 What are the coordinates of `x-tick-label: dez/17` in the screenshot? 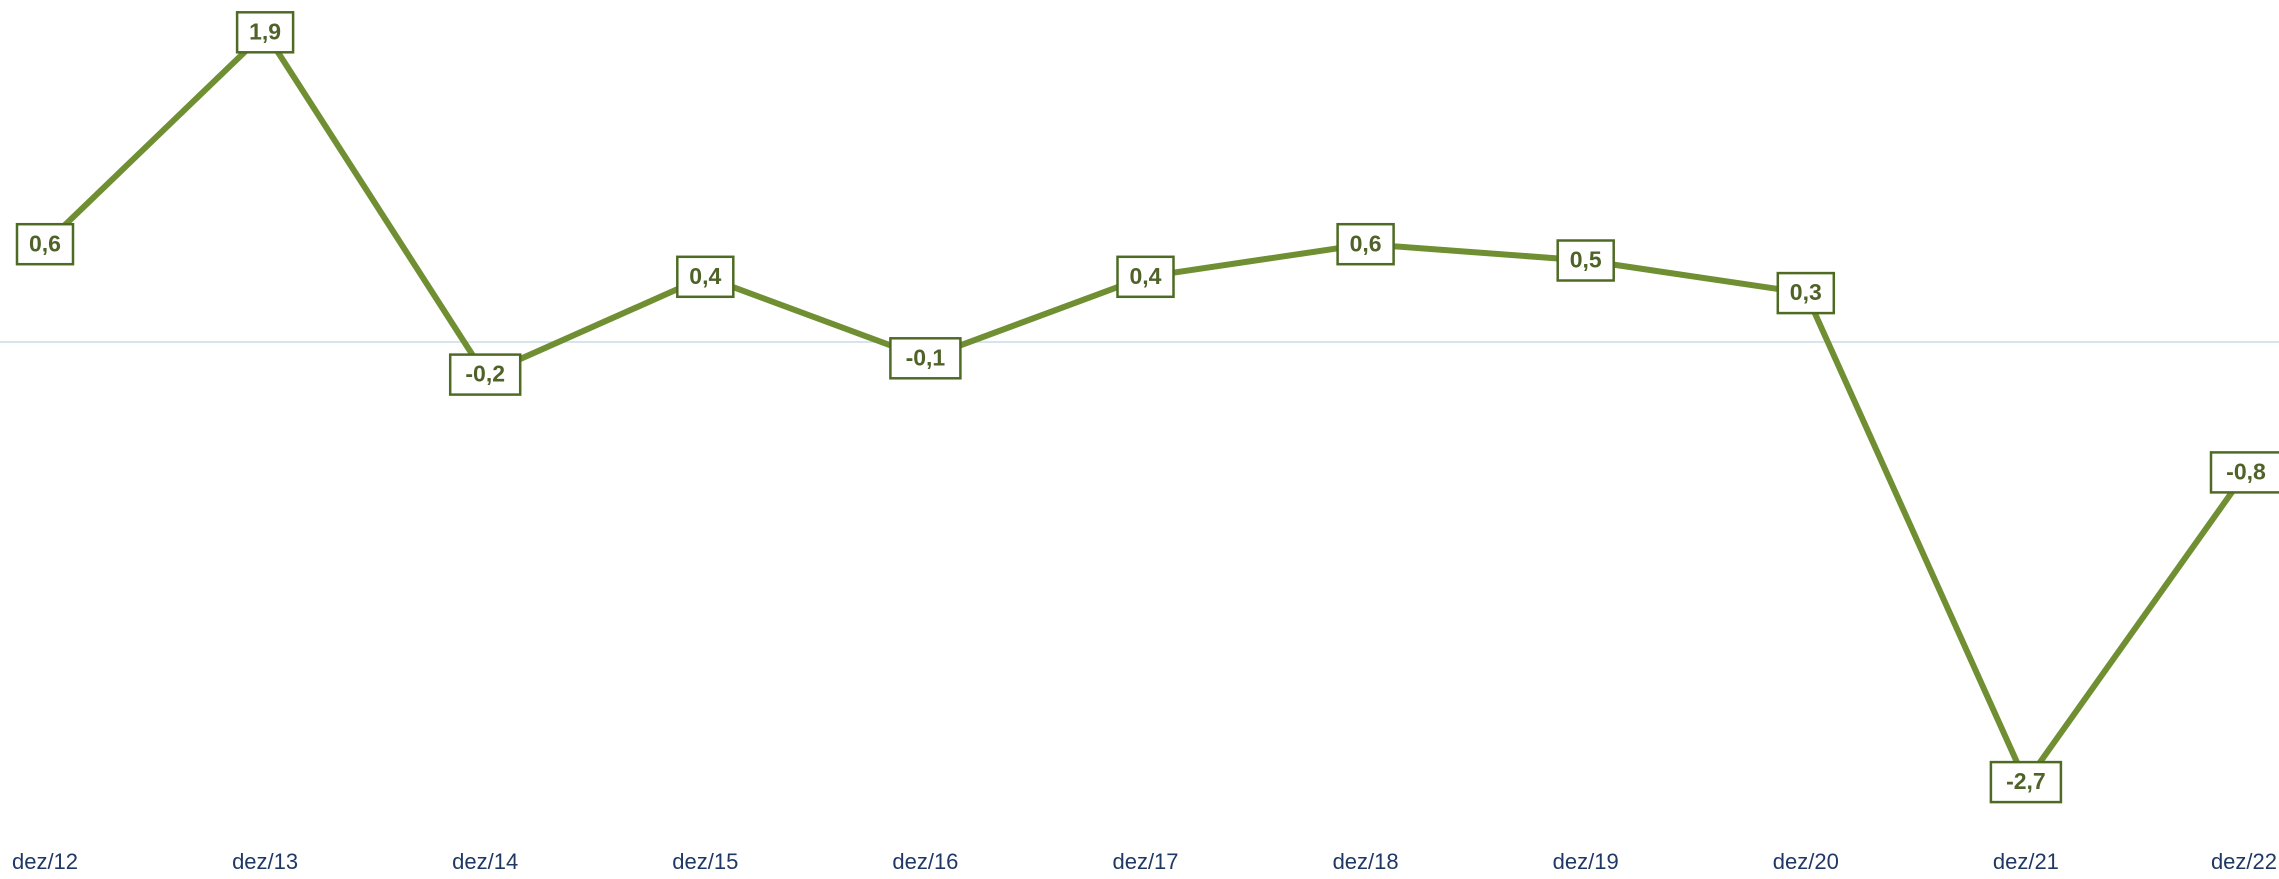 It's located at (1145, 861).